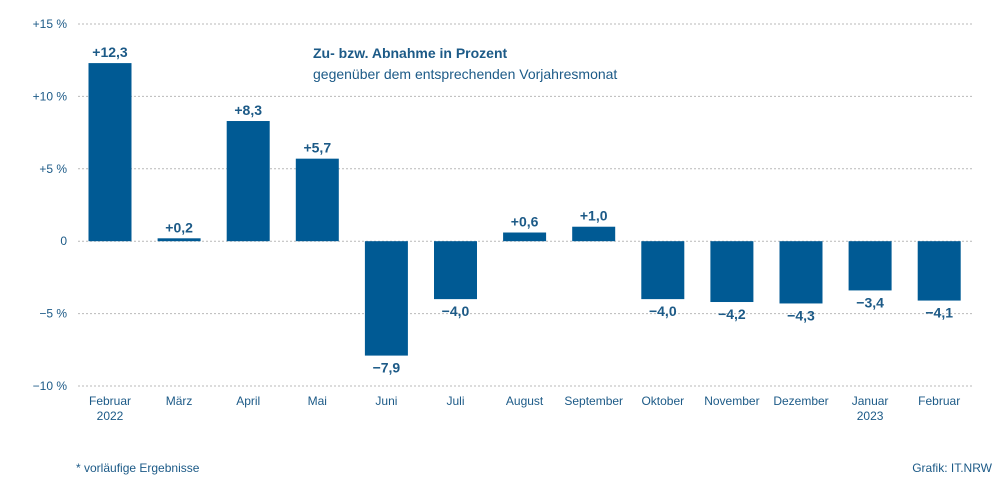 The image size is (998, 479). I want to click on y-axis-ticks: +15 % +10 % +5 % 0 −5 % −10 %, so click(50, 205).